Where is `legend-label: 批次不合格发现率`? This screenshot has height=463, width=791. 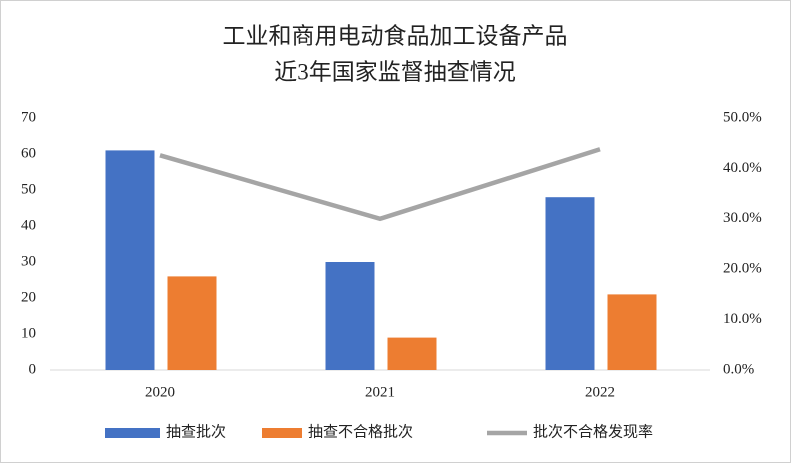
legend-label: 批次不合格发现率 is located at coordinates (593, 431).